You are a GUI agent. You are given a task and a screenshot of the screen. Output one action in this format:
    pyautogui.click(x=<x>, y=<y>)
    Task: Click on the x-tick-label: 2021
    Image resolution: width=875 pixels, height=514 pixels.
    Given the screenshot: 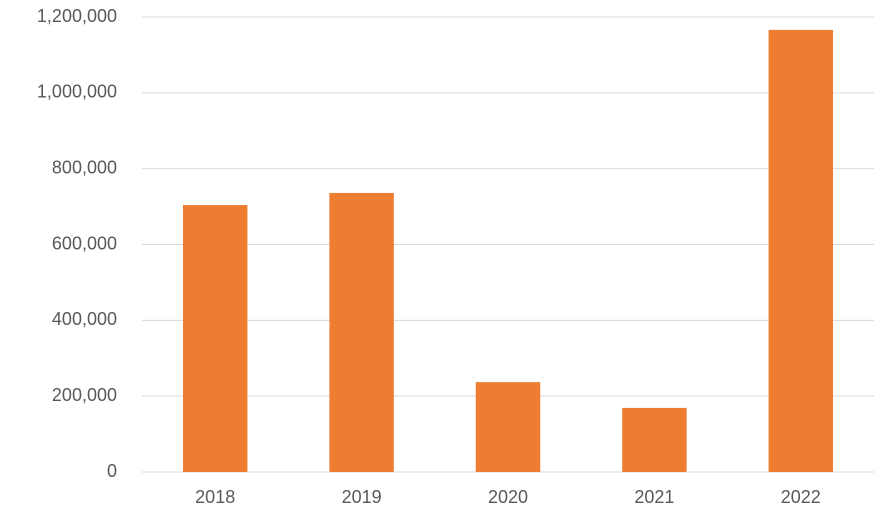 What is the action you would take?
    pyautogui.click(x=654, y=497)
    